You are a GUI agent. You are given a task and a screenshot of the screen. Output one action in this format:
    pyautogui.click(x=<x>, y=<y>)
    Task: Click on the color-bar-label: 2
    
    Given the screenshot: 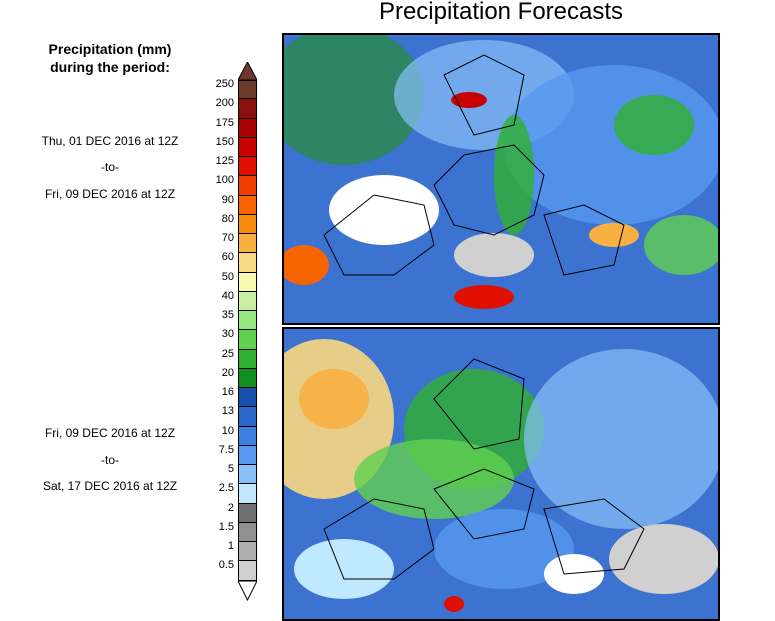 What is the action you would take?
    pyautogui.click(x=230, y=507)
    